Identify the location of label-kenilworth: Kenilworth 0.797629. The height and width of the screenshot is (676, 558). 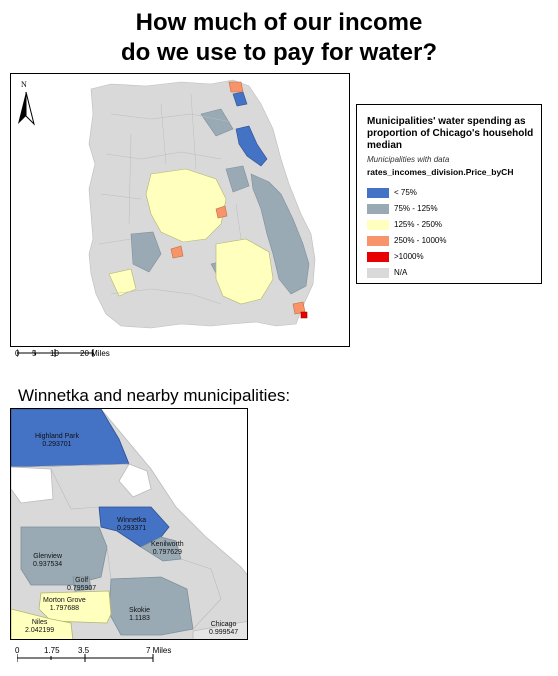
(167, 549).